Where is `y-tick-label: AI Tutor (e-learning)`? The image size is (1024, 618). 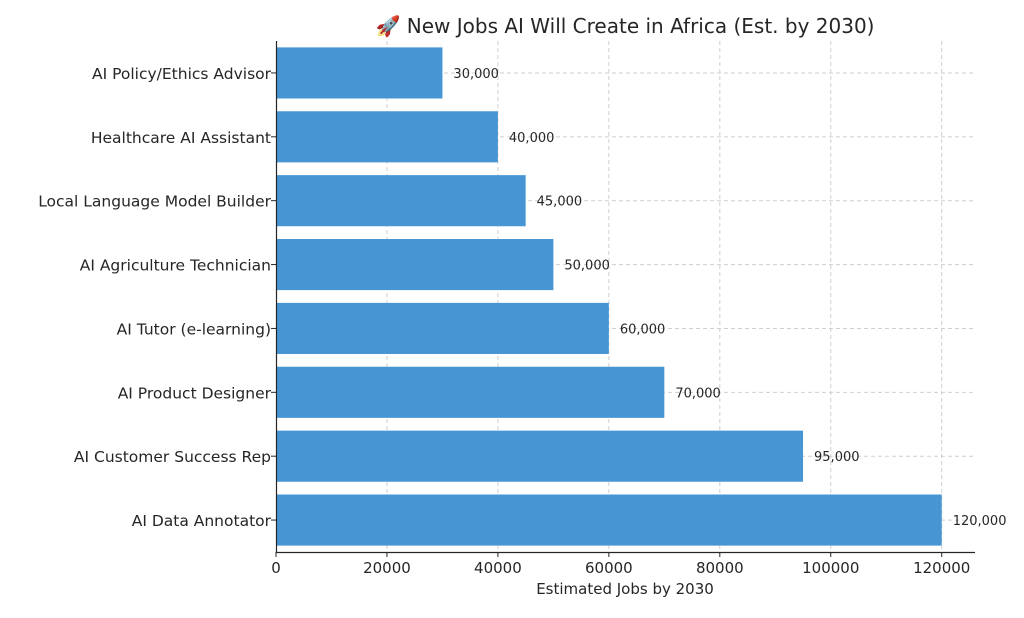
y-tick-label: AI Tutor (e-learning) is located at coordinates (194, 329).